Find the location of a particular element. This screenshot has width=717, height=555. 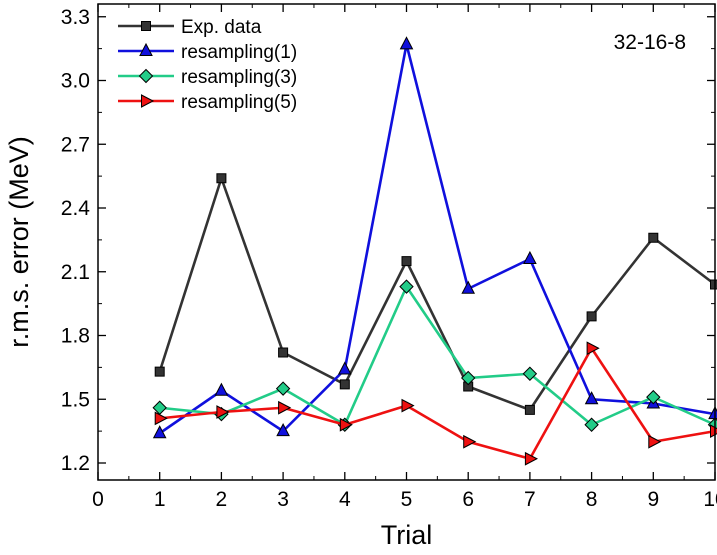

legend-label: resampling(1) is located at coordinates (239, 52).